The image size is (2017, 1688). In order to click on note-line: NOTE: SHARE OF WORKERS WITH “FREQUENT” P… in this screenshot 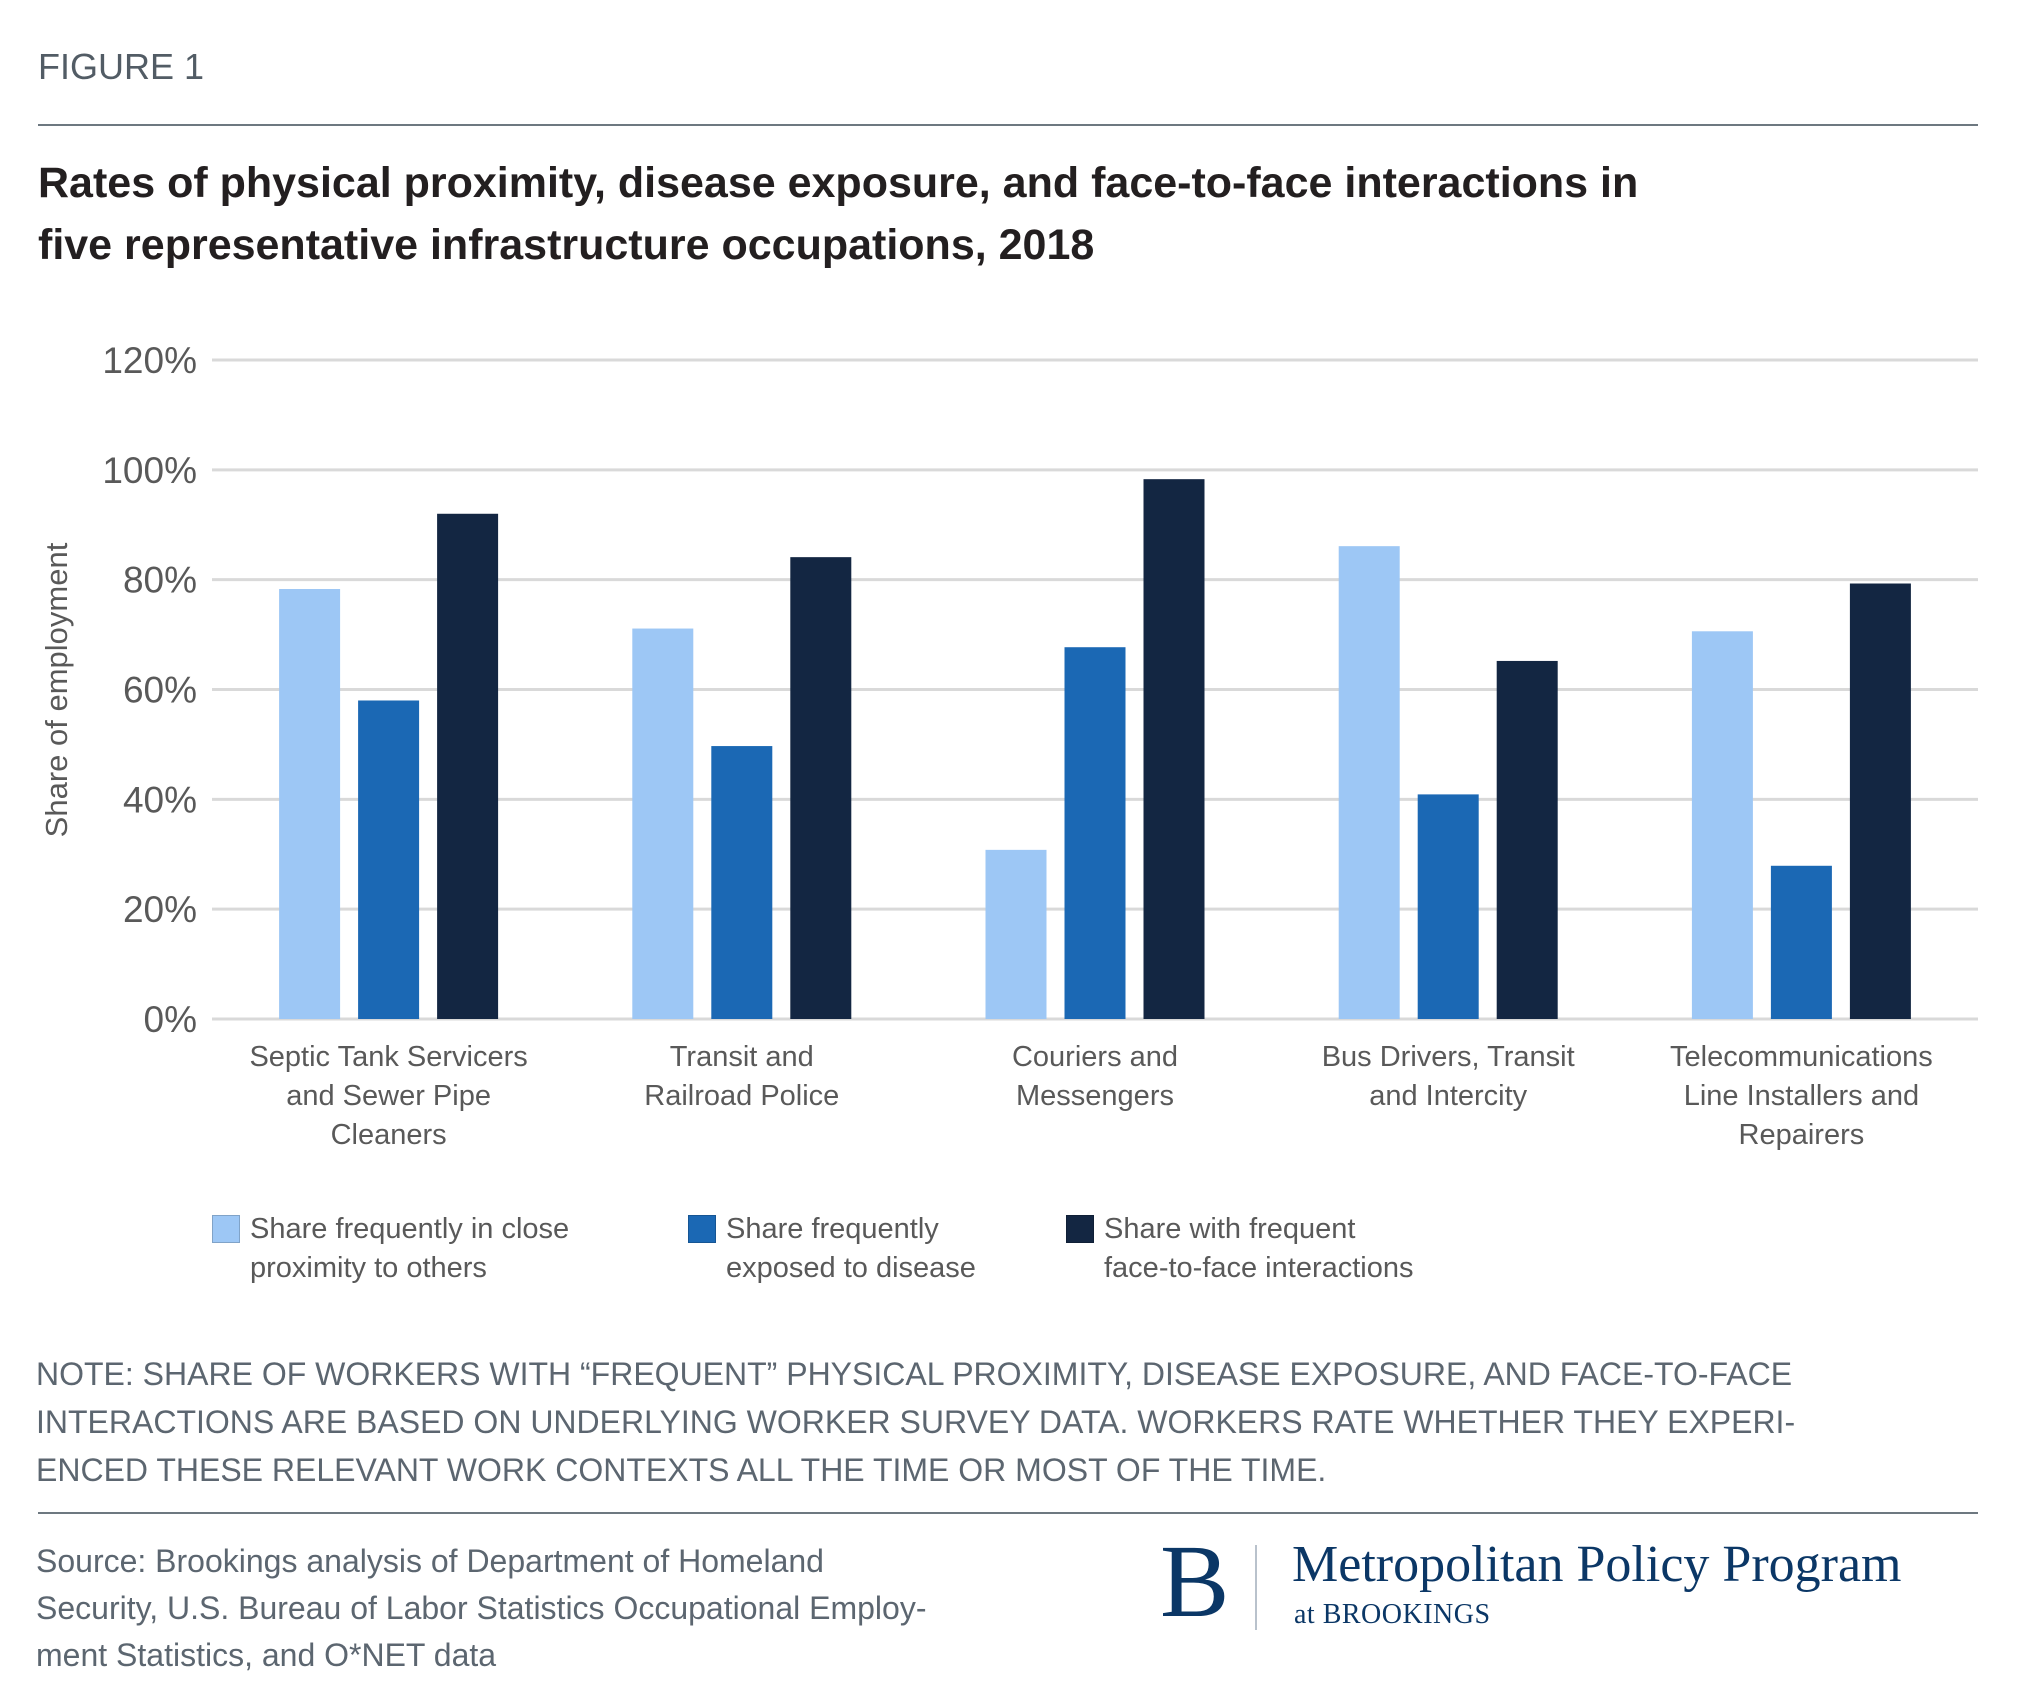, I will do `click(914, 1374)`.